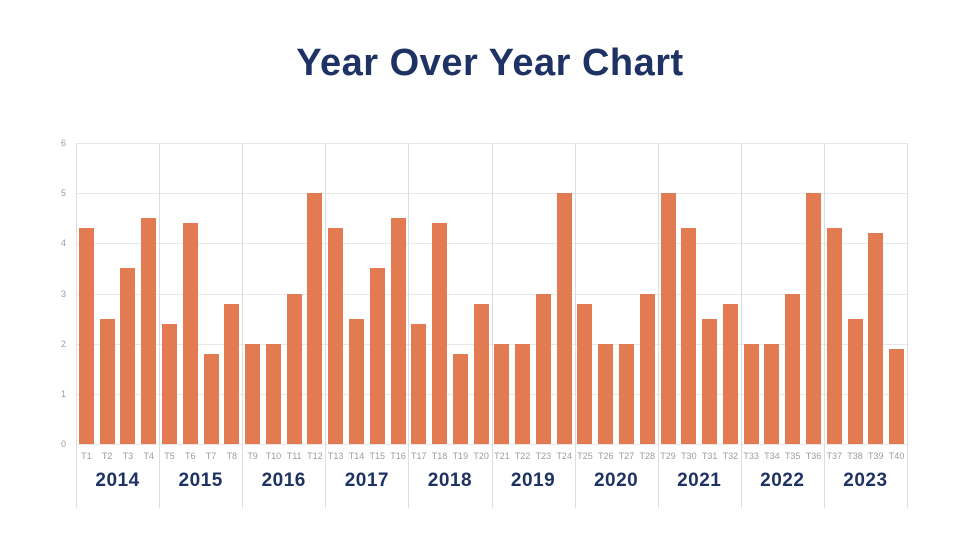 Image resolution: width=980 pixels, height=551 pixels. I want to click on bar-T17, so click(419, 383).